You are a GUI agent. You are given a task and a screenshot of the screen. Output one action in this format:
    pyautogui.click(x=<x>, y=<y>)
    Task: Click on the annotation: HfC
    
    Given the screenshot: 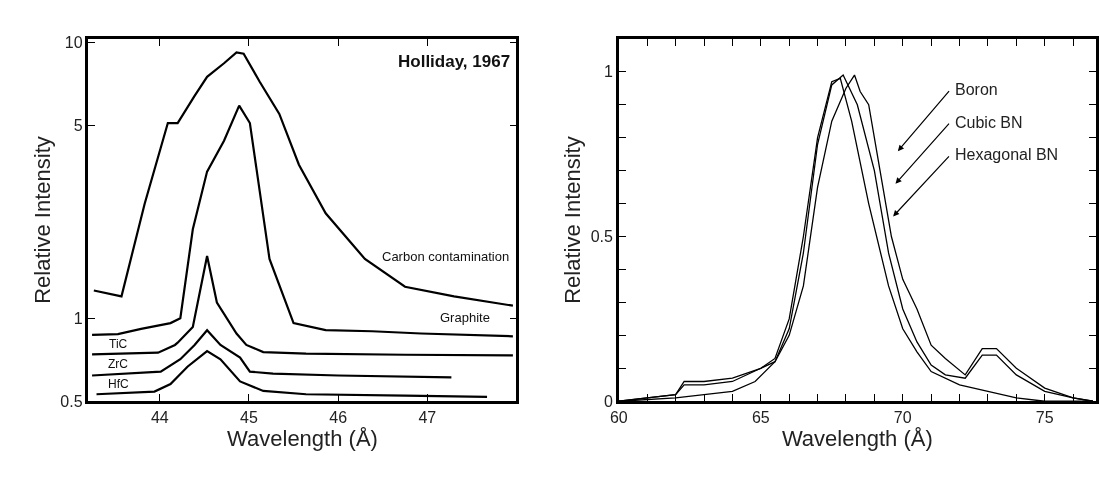 What is the action you would take?
    pyautogui.click(x=118, y=384)
    